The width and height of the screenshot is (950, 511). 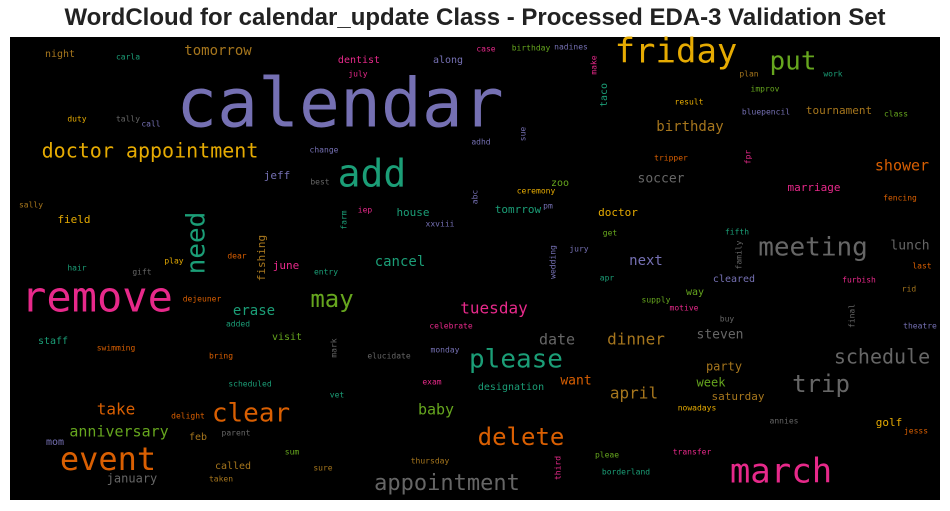 What do you see at coordinates (558, 468) in the screenshot?
I see `word-third: third` at bounding box center [558, 468].